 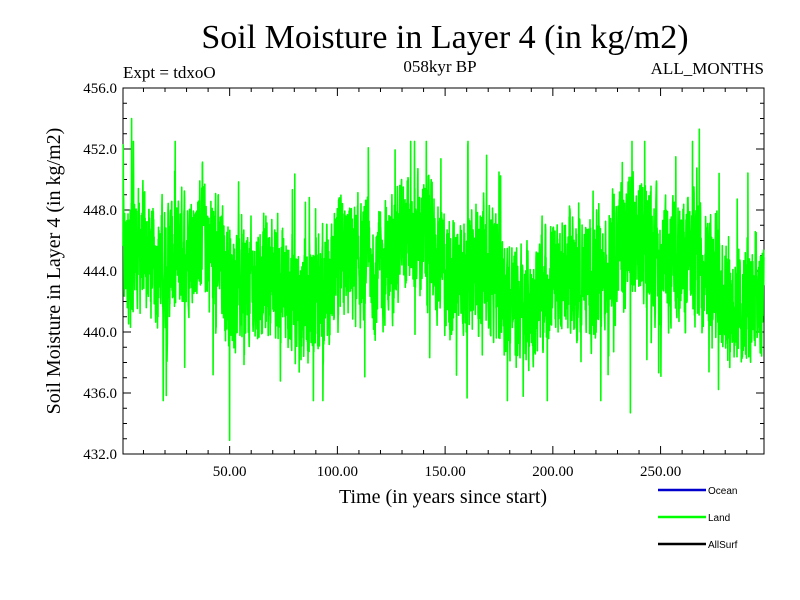 I want to click on x-axis-label: Time (in years since start), so click(x=443, y=497).